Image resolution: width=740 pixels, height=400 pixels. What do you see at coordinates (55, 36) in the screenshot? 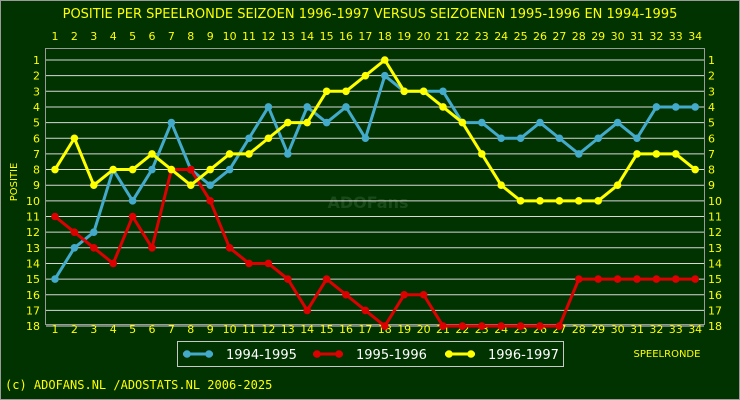
I see `x-tick-label-top: 1` at bounding box center [55, 36].